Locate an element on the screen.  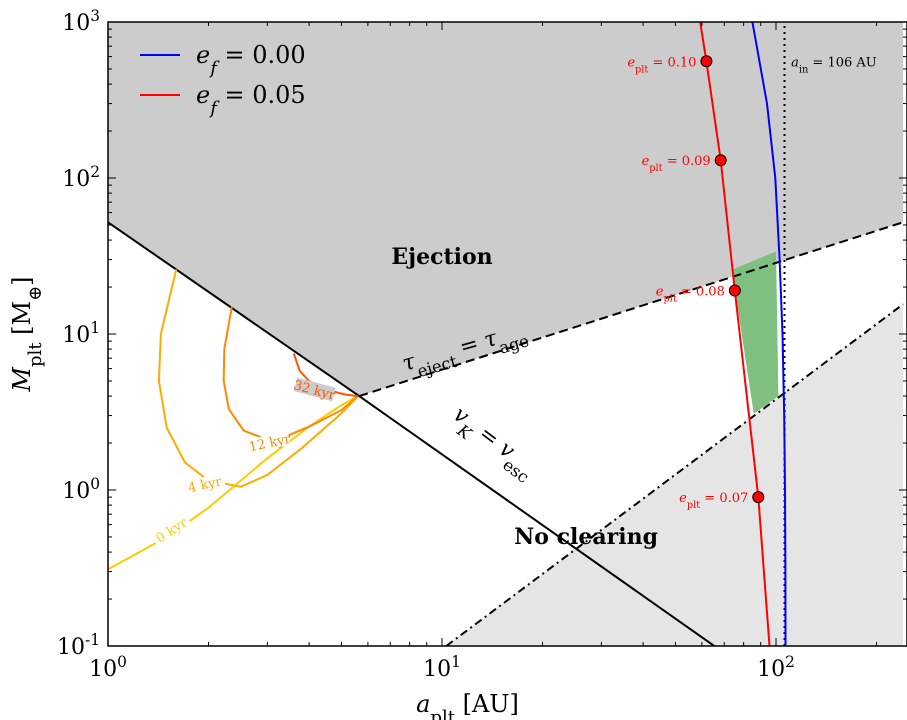
region-label-1: No clearing is located at coordinates (586, 537).